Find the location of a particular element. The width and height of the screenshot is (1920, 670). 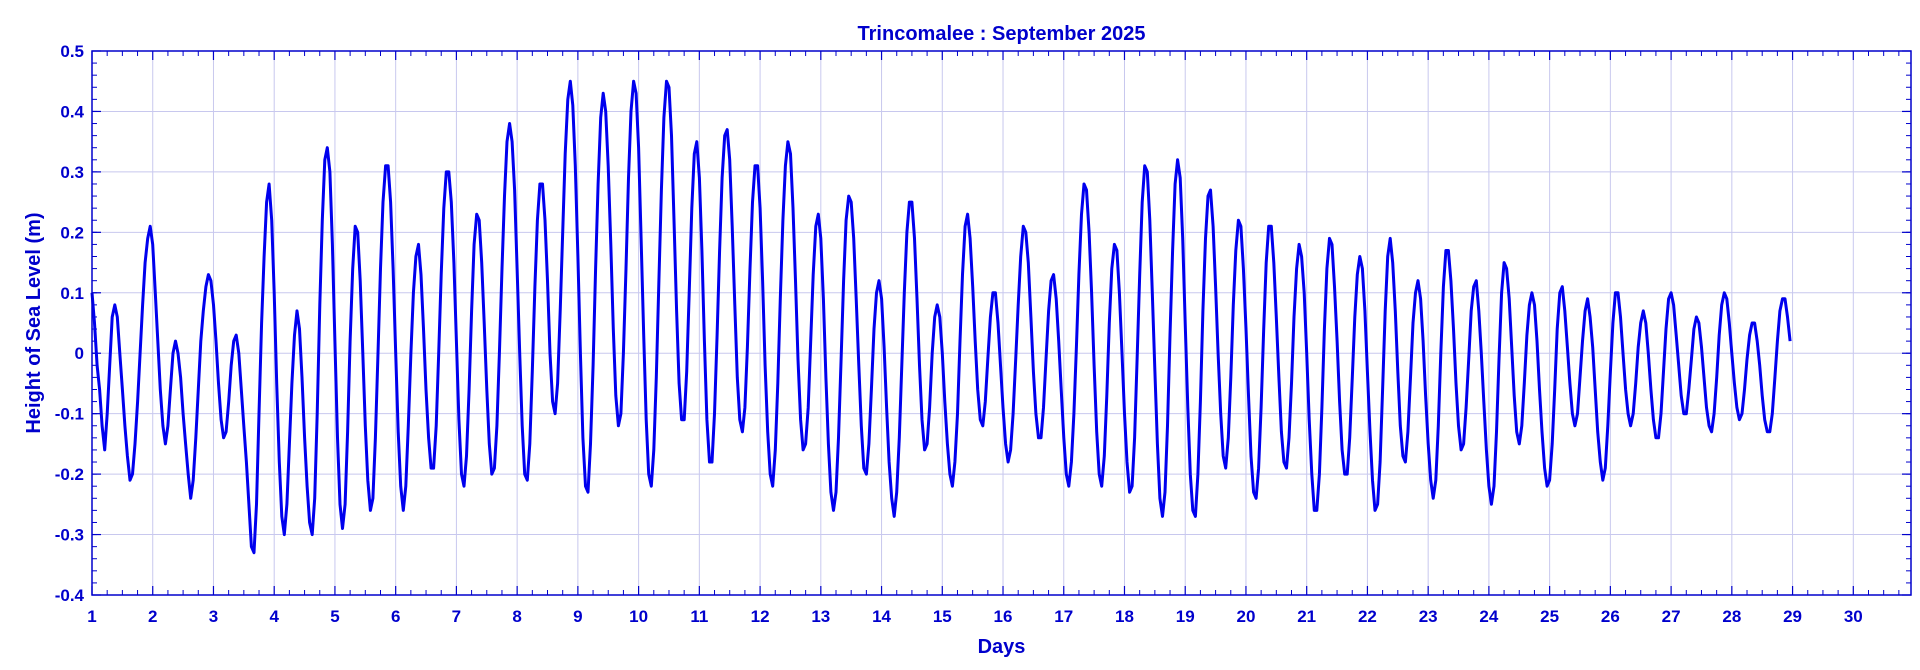

x-tick-label: 1 is located at coordinates (91, 616).